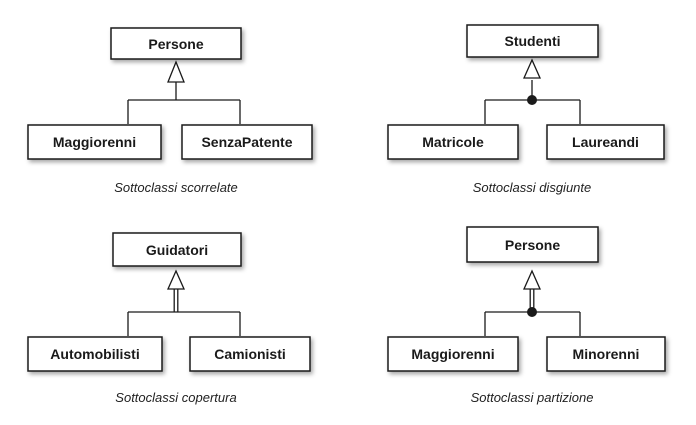 This screenshot has width=696, height=425. I want to click on parent-class-box: Guidatori, so click(177, 249).